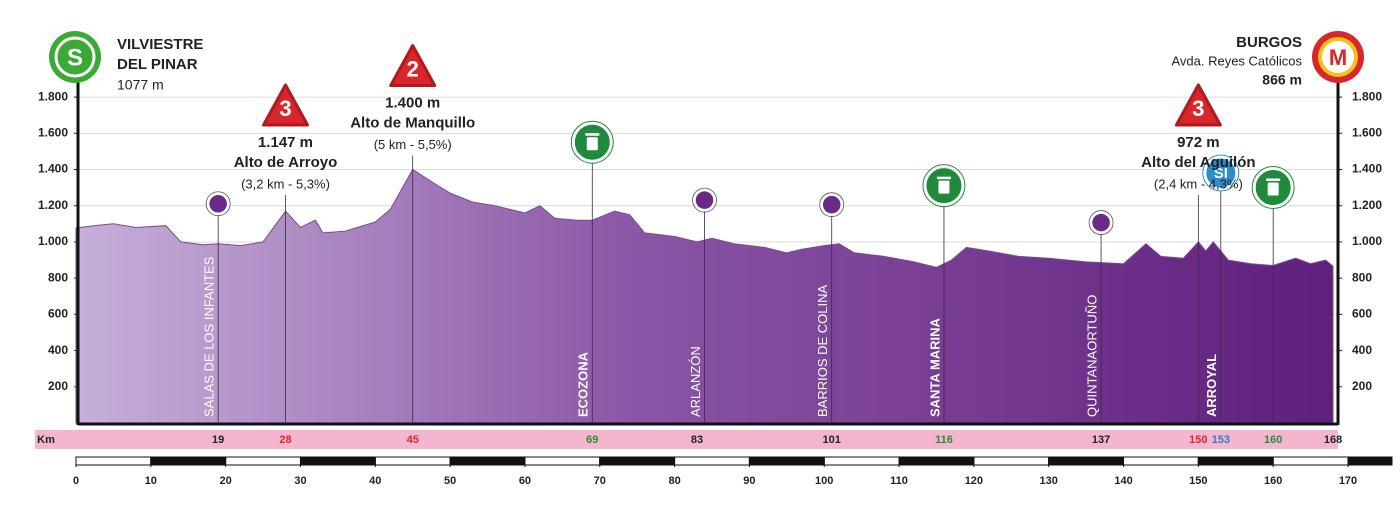  What do you see at coordinates (450, 481) in the screenshot?
I see `x-tick-label: 50` at bounding box center [450, 481].